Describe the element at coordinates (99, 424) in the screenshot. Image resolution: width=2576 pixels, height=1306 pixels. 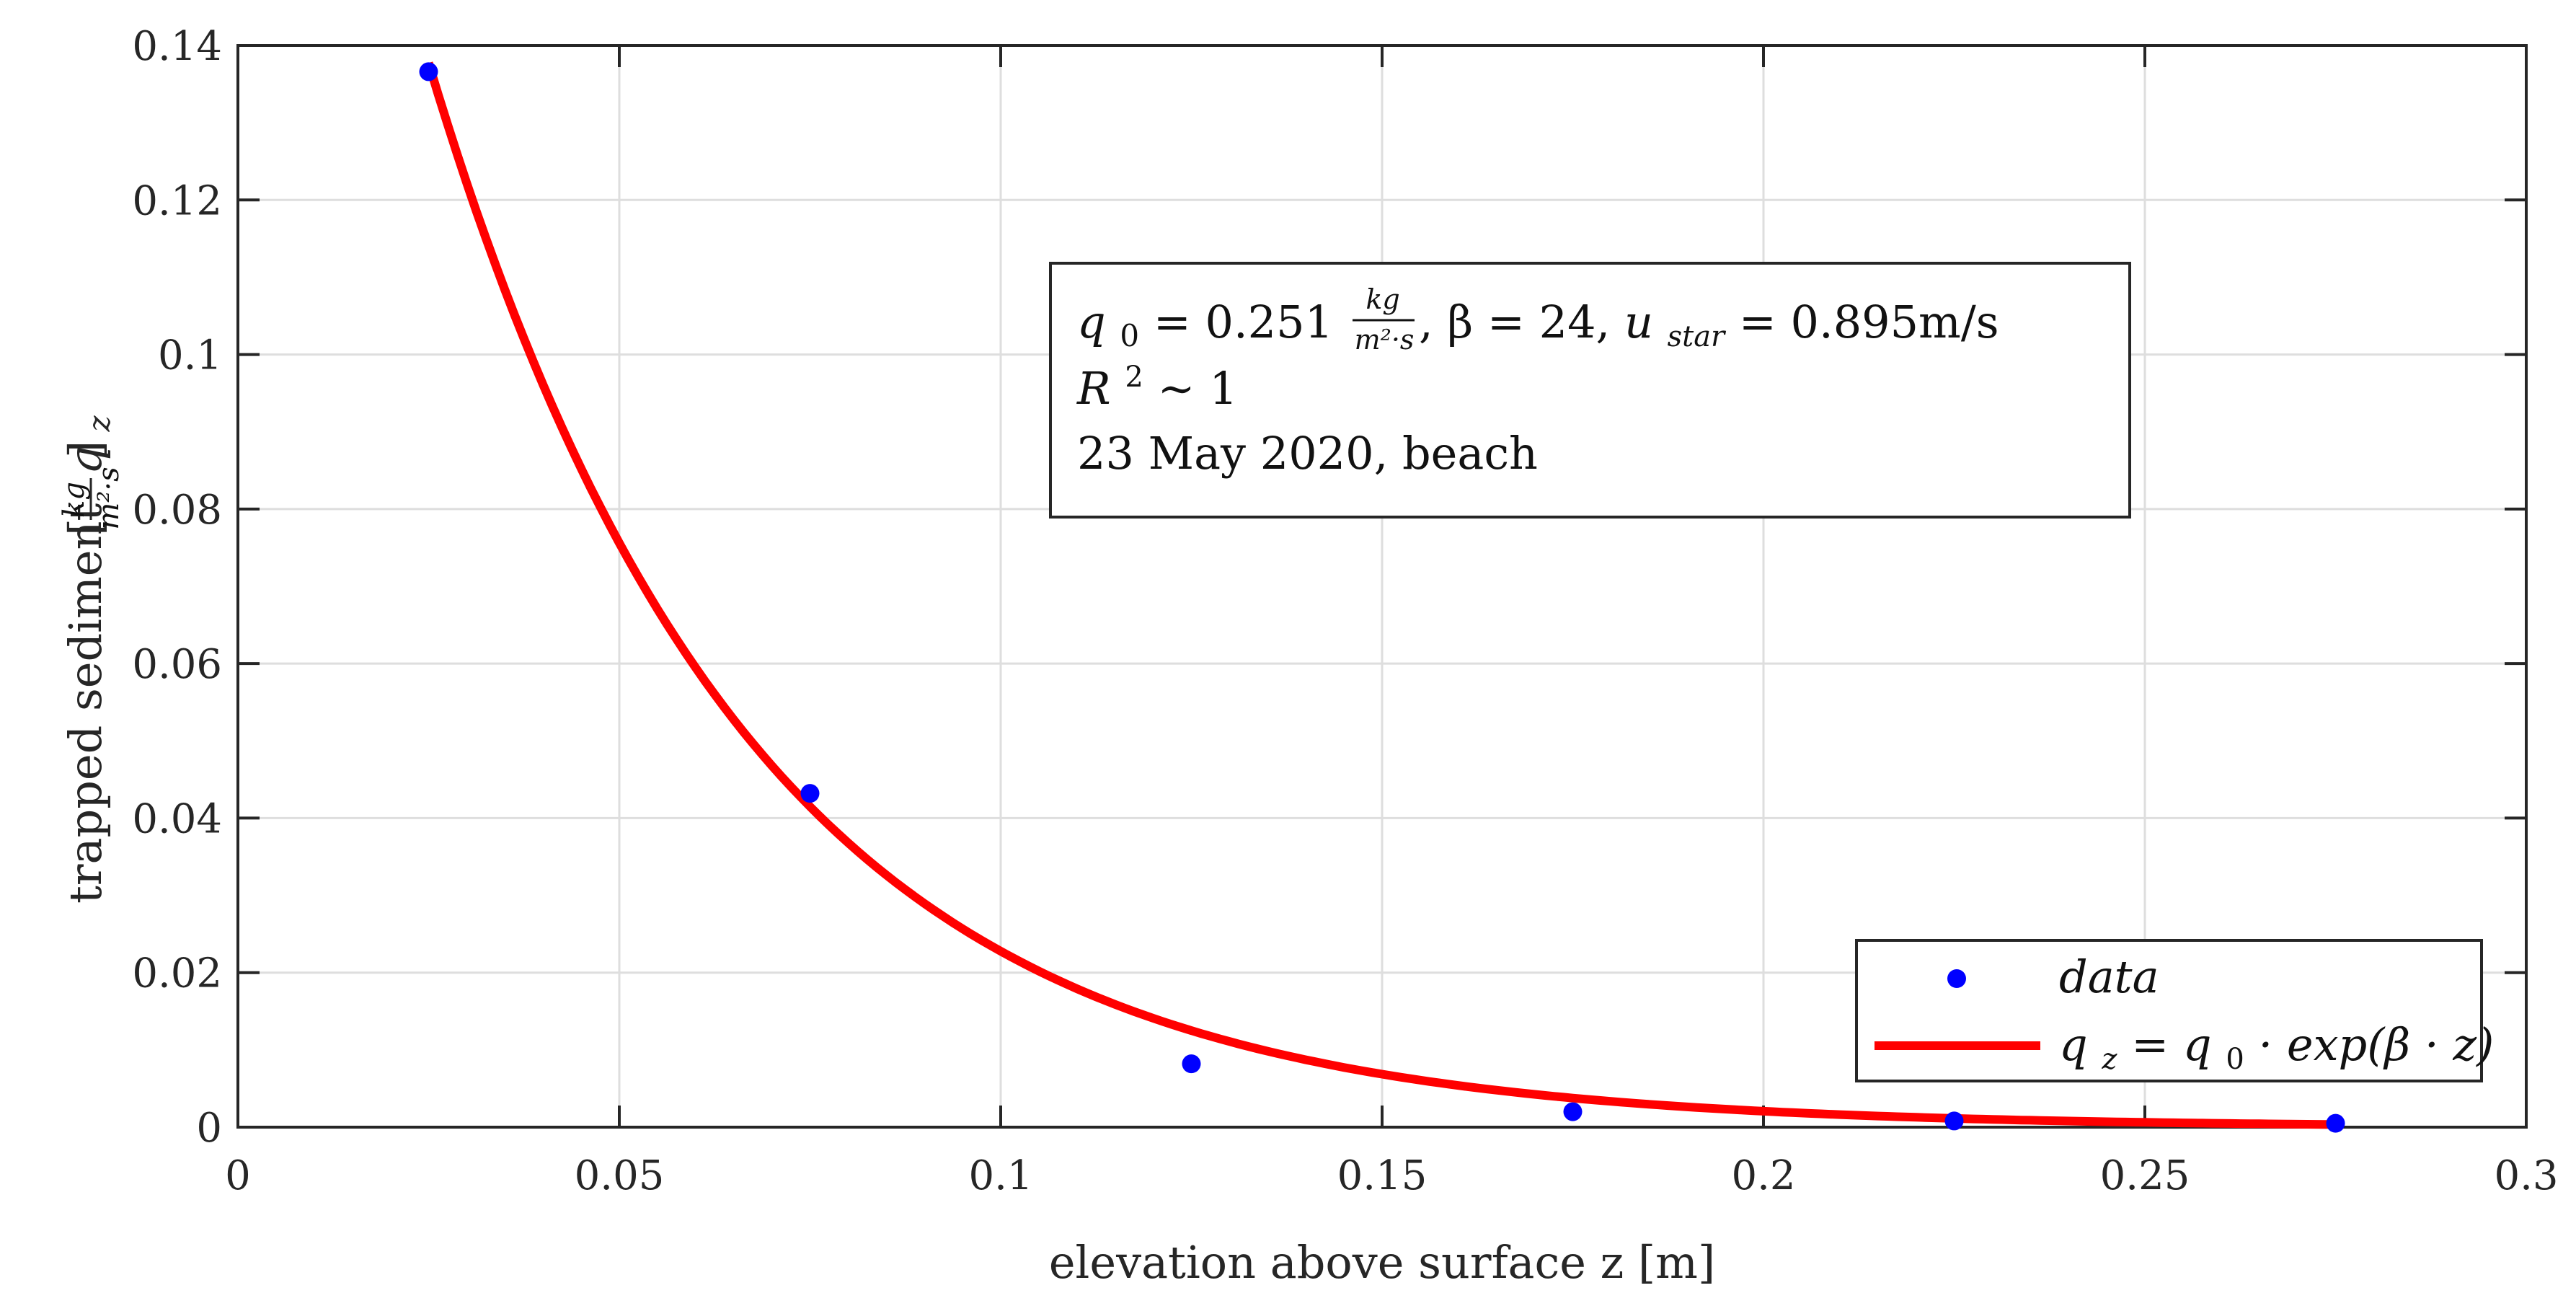
I see `y-axis-label-subscript: z` at that location.